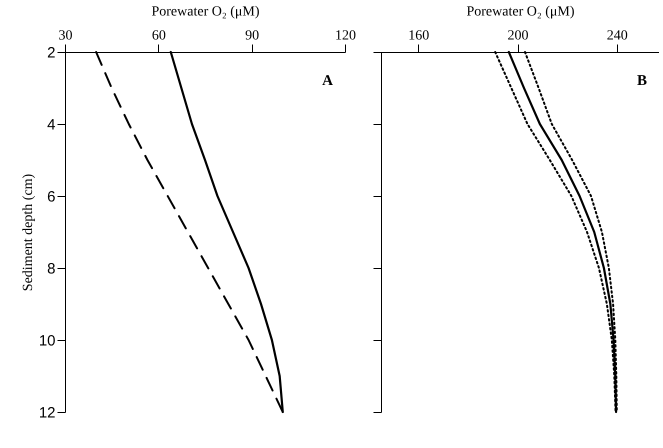 The image size is (663, 448). What do you see at coordinates (617, 36) in the screenshot?
I see `x-tick-label: 240` at bounding box center [617, 36].